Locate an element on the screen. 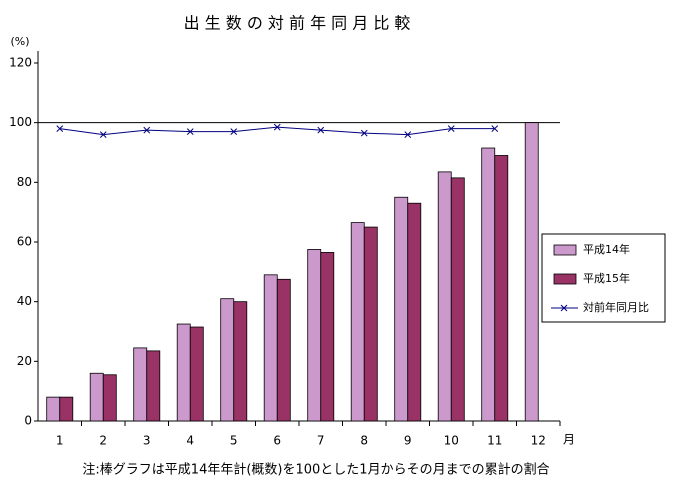  legend-label: 対前年同月比 is located at coordinates (616, 307).